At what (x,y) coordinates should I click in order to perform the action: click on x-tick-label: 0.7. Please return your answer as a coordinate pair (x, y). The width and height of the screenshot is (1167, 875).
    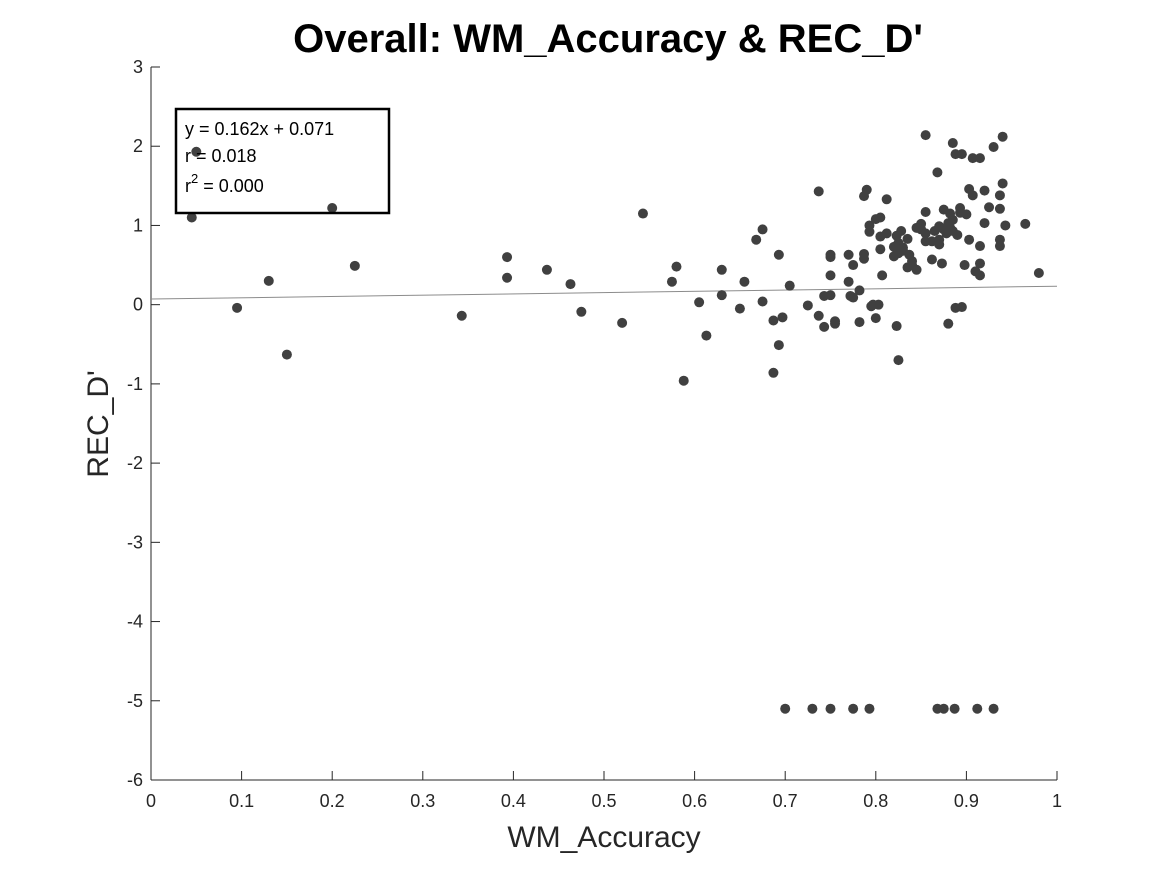
    Looking at the image, I should click on (785, 801).